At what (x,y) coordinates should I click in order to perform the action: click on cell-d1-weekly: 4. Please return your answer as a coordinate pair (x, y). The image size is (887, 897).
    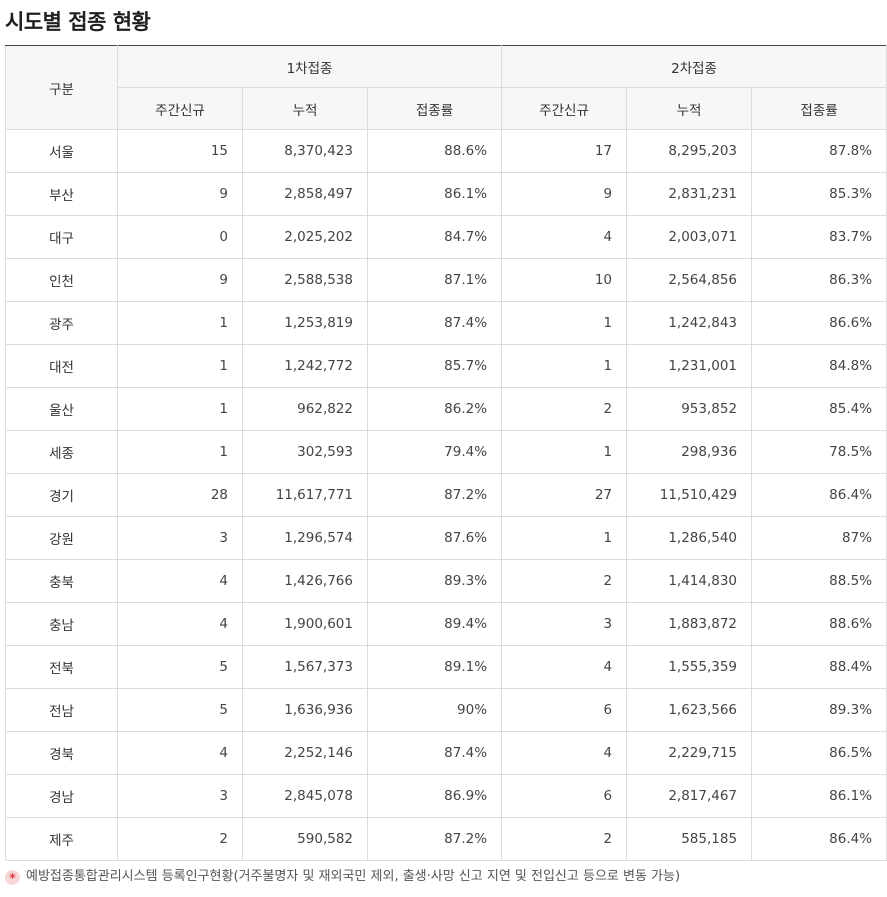
    Looking at the image, I should click on (180, 581).